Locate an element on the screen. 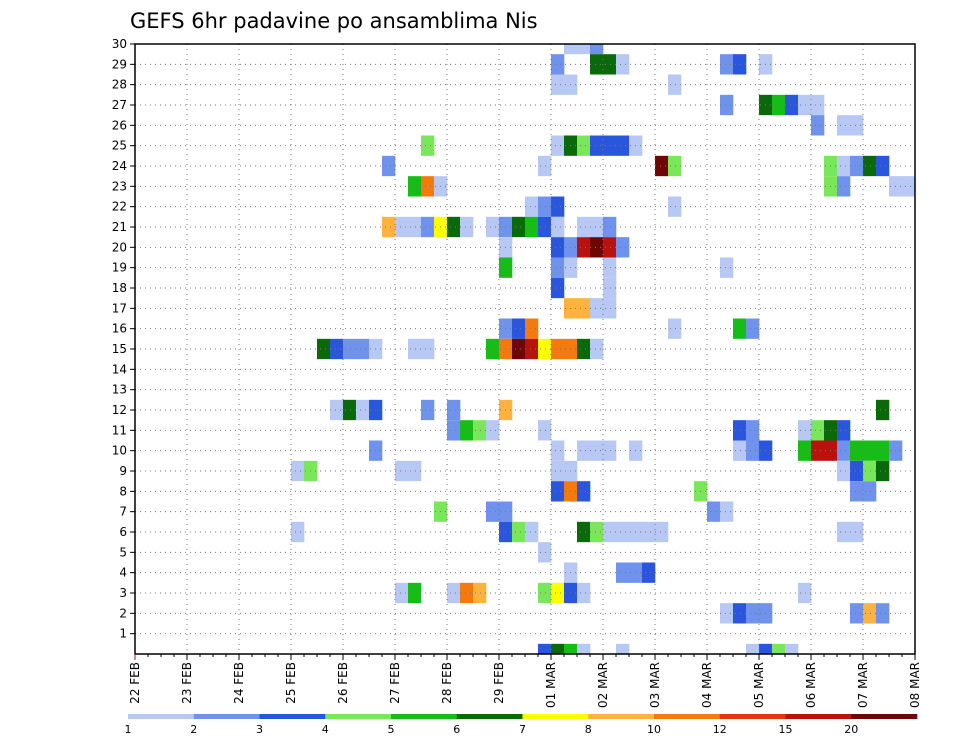 The width and height of the screenshot is (960, 742). colorbar-label: 12 is located at coordinates (720, 729).